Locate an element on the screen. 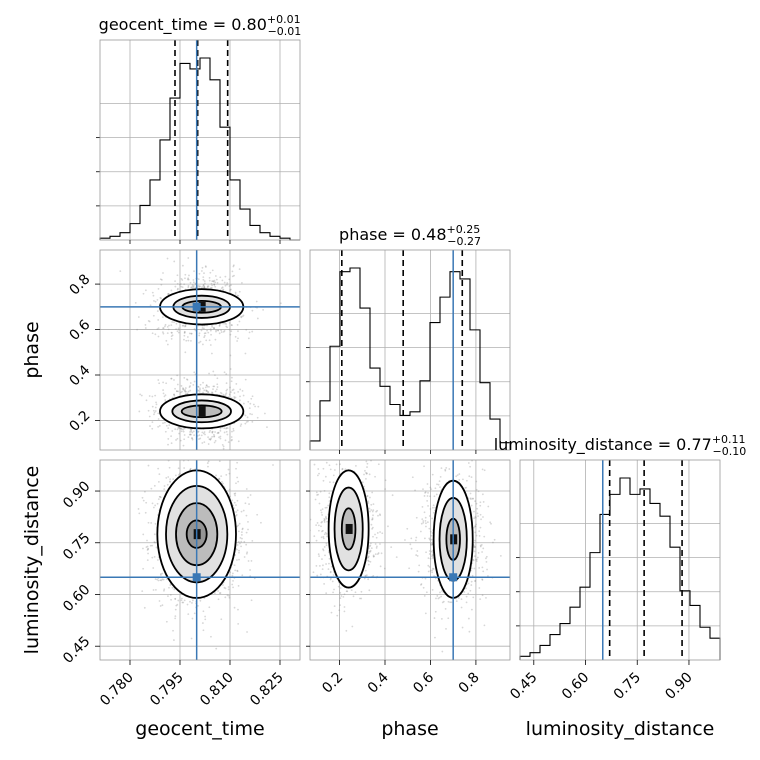 This screenshot has height=760, width=760. x-tick-label: 0.795 is located at coordinates (167, 690).